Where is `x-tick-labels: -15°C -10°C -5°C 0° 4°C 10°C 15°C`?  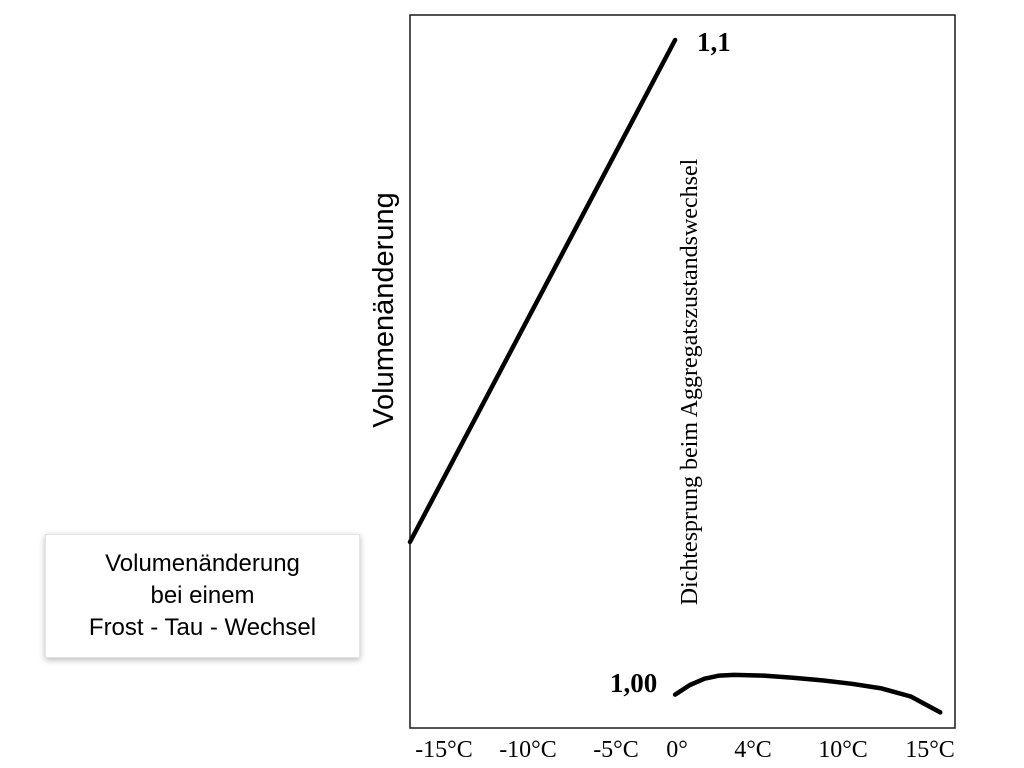
x-tick-labels: -15°C -10°C -5°C 0° 4°C 10°C 15°C is located at coordinates (685, 750).